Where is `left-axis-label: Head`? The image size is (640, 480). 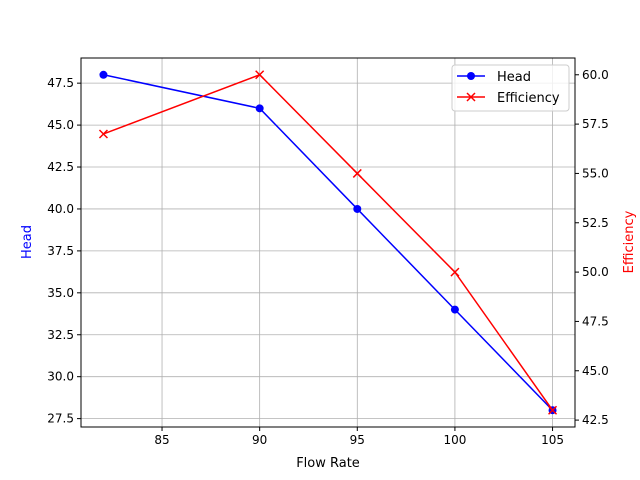
left-axis-label: Head is located at coordinates (27, 242).